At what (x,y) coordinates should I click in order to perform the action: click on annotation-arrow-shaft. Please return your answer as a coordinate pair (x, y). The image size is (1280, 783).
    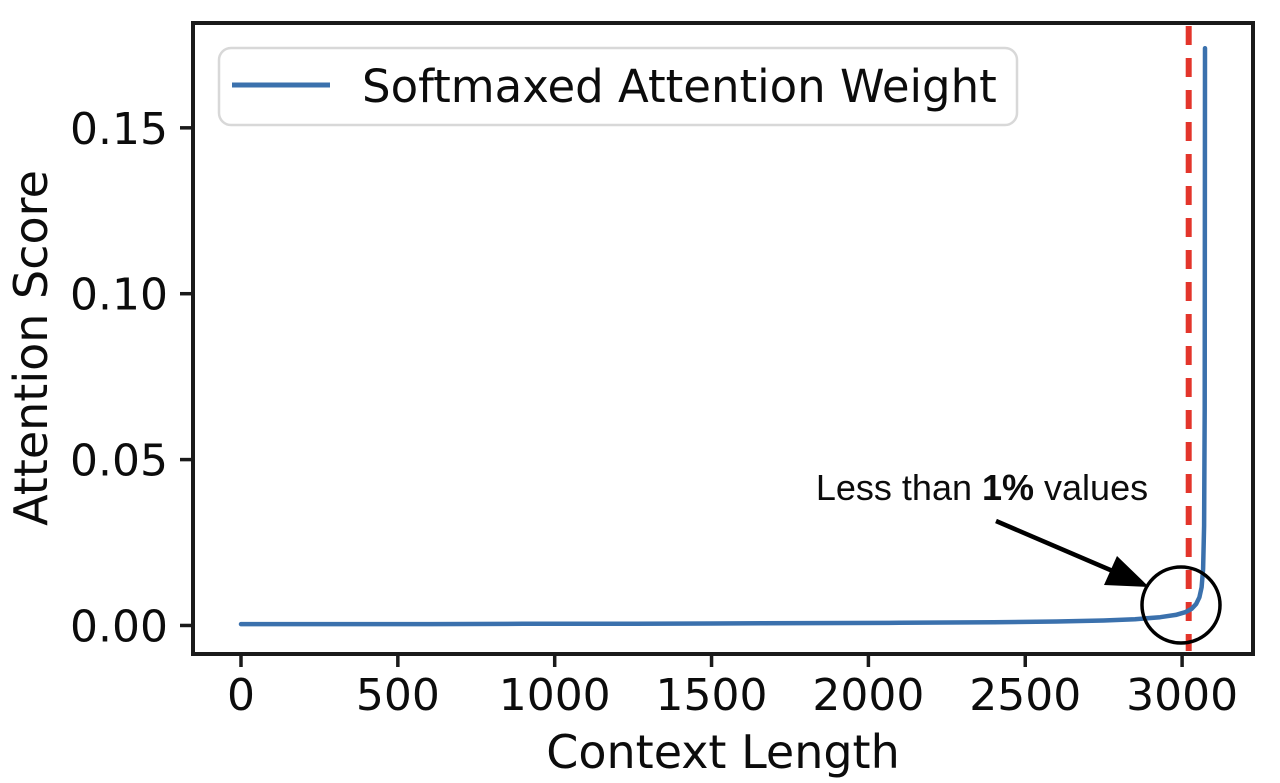
    Looking at the image, I should click on (1059, 548).